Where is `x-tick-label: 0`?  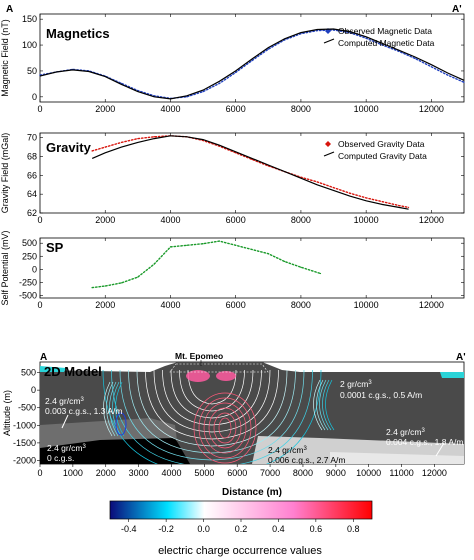
x-tick-label: 0 is located at coordinates (39, 305).